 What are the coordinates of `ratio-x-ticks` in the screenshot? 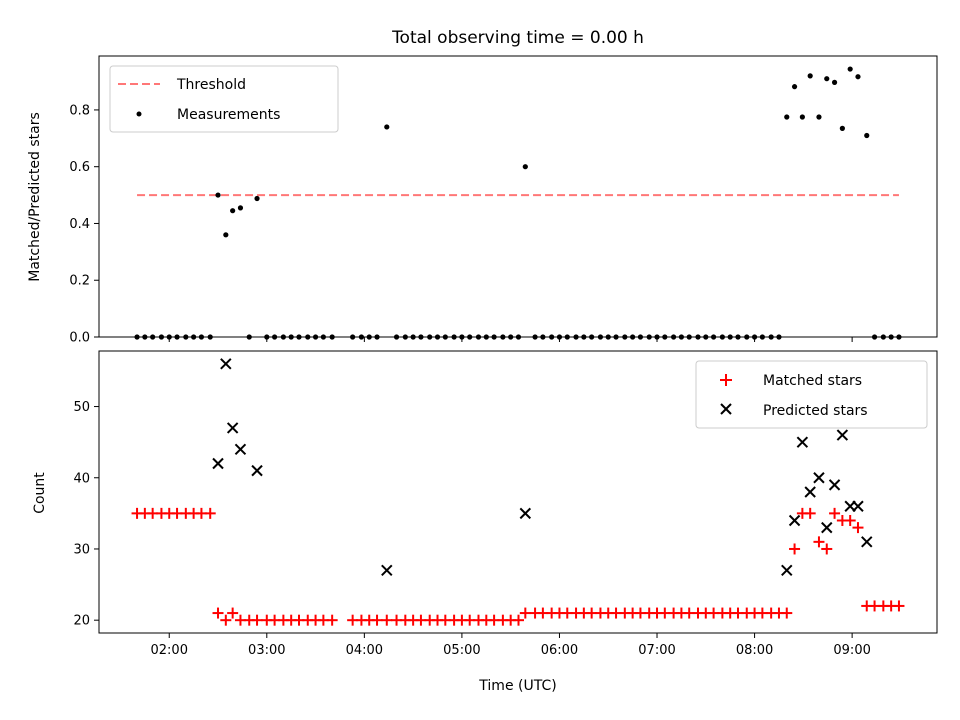 It's located at (510, 339).